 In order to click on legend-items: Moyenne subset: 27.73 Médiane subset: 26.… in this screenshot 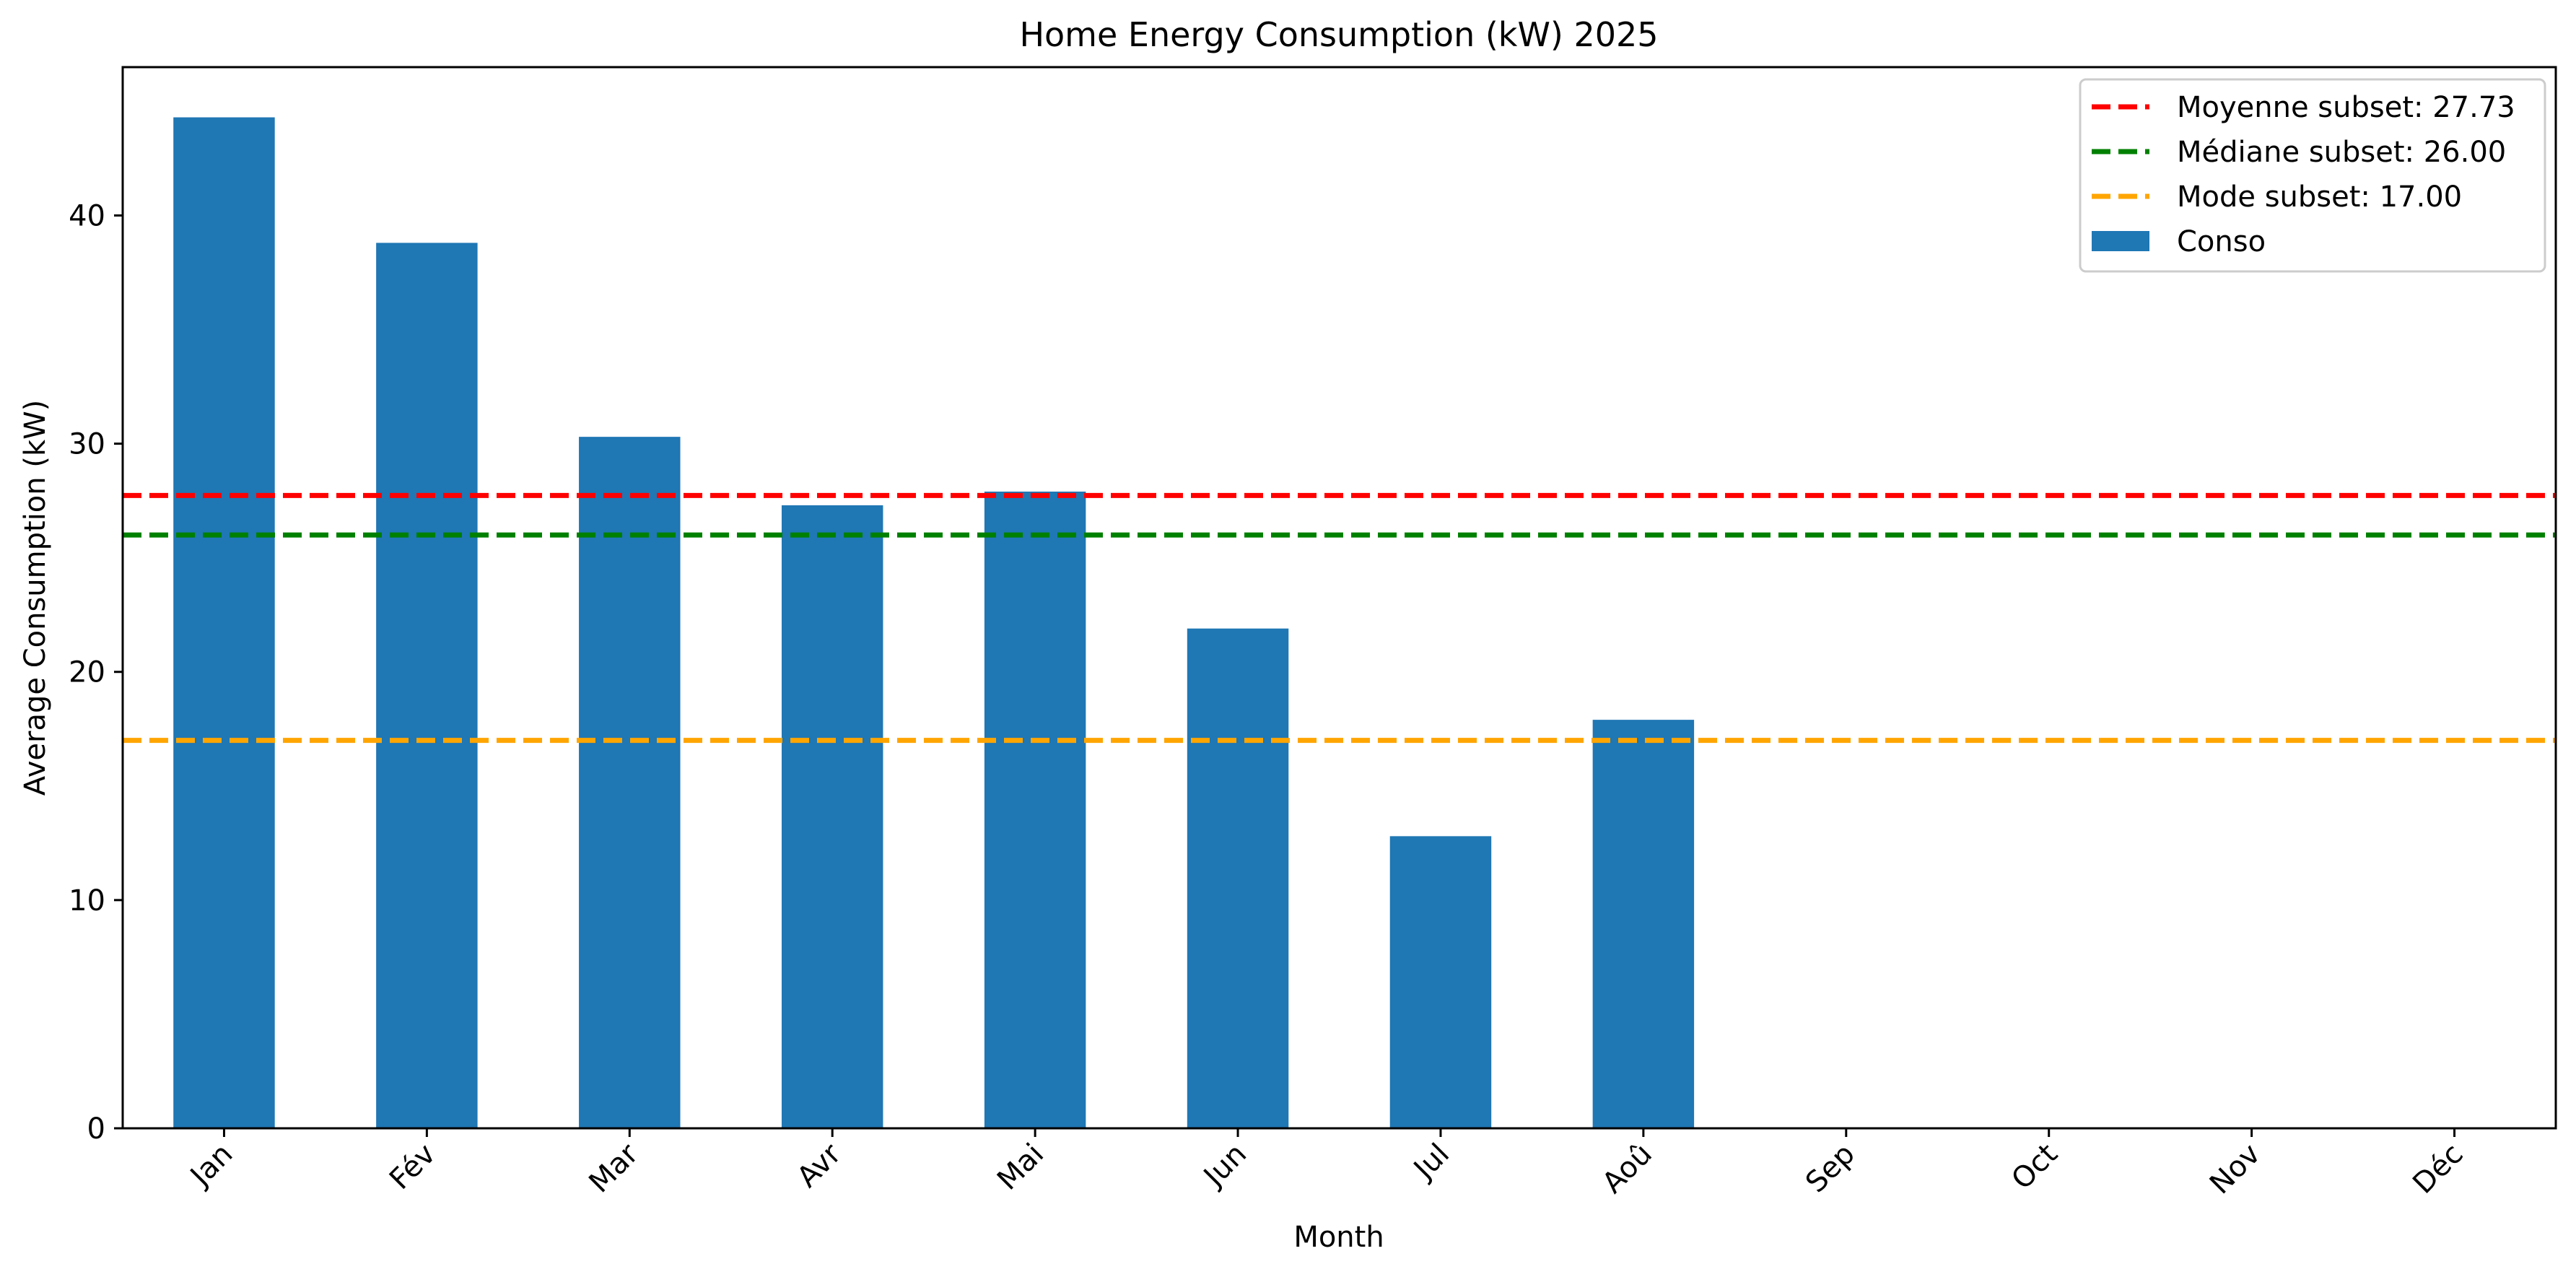, I will do `click(2303, 174)`.